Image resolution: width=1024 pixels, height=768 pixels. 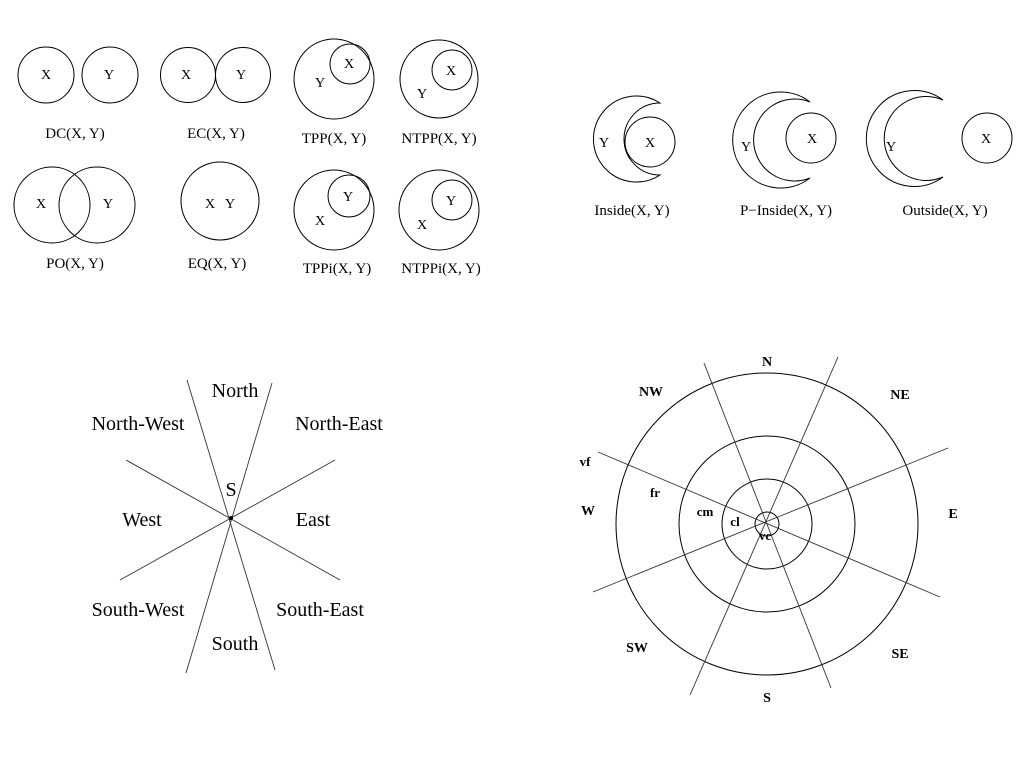 I want to click on relation-caption: TPPi(X, Y), so click(x=337, y=269).